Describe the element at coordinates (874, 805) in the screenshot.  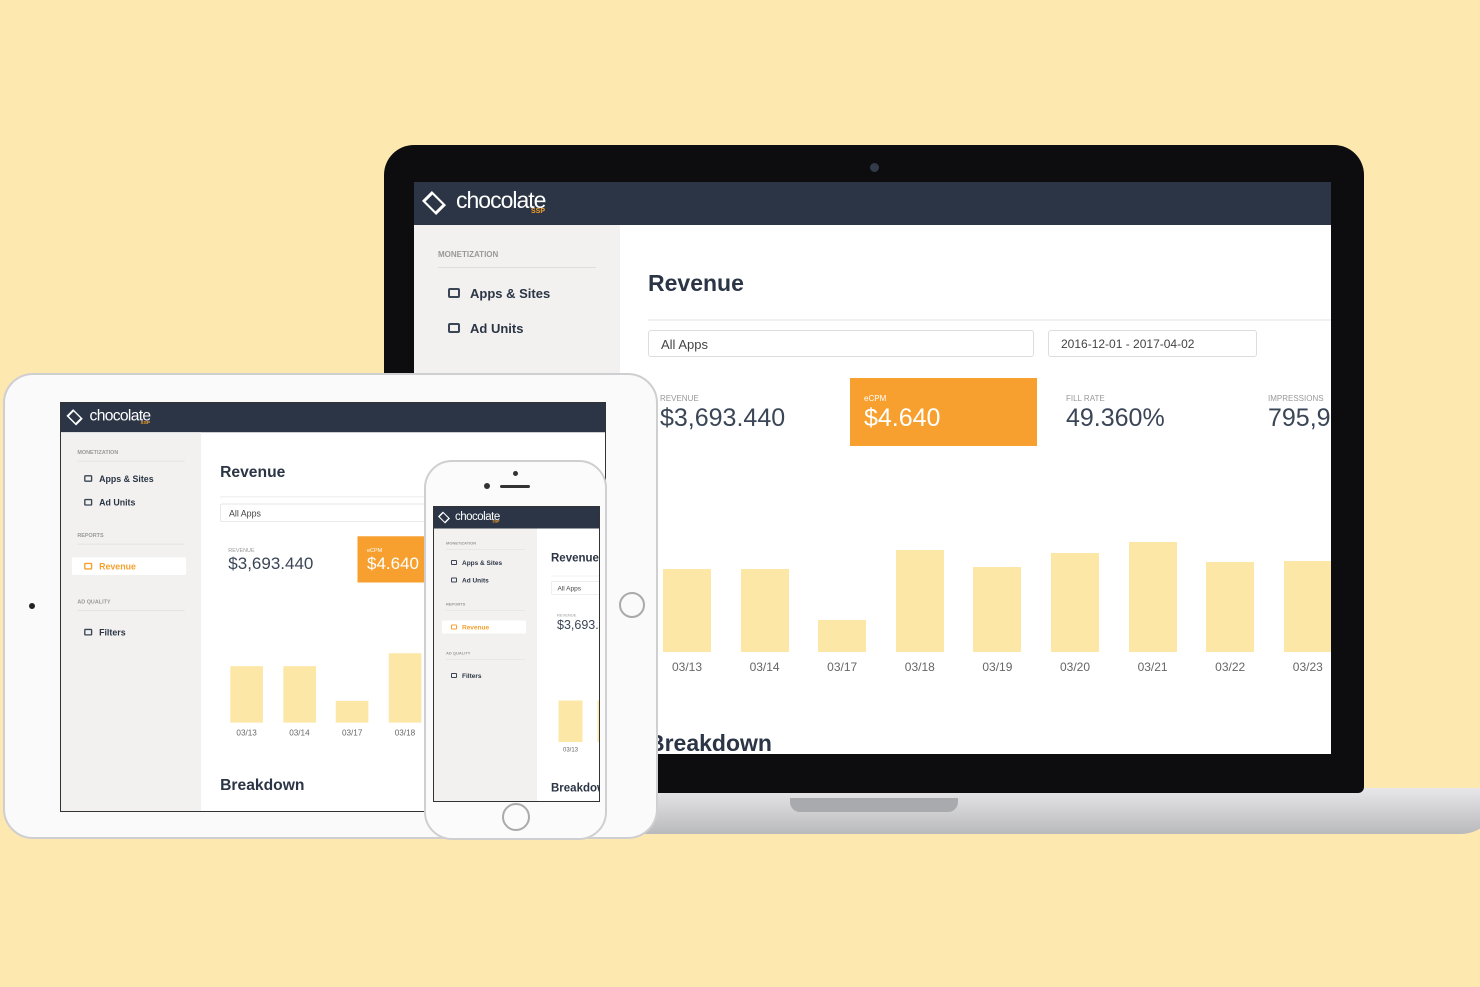
I see `laptop-notch` at that location.